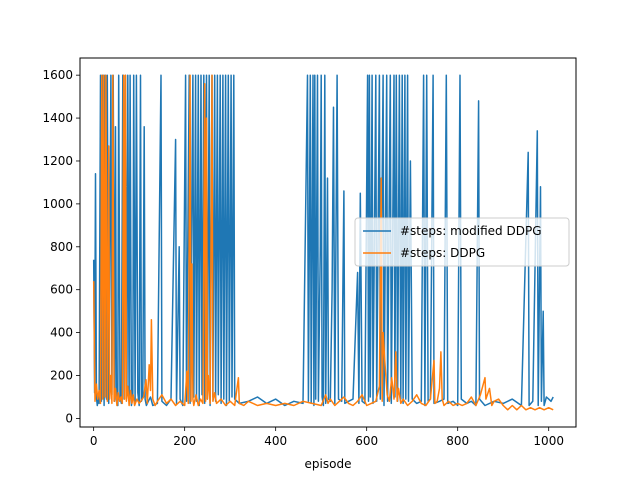  What do you see at coordinates (275, 441) in the screenshot?
I see `x-tick-label: 400` at bounding box center [275, 441].